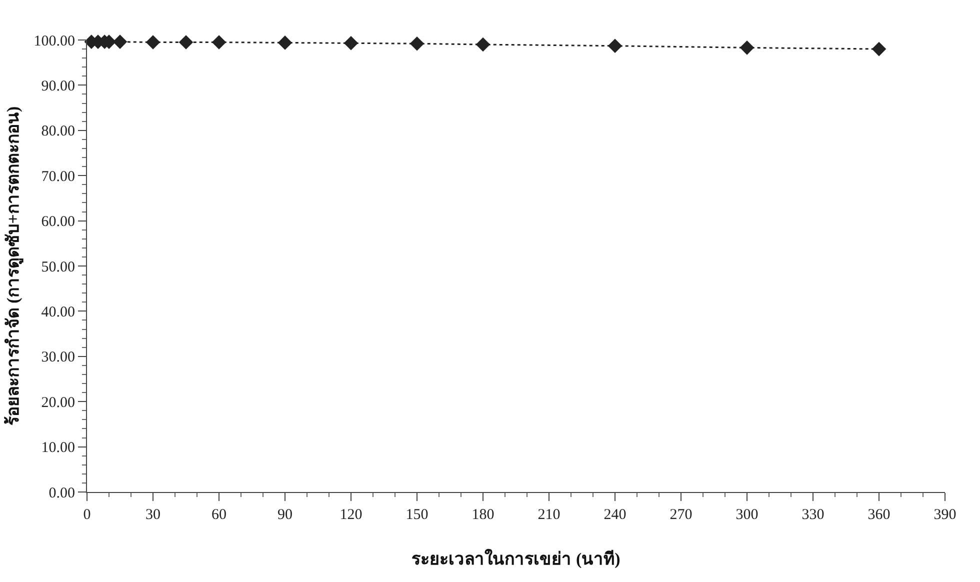  What do you see at coordinates (516, 558) in the screenshot?
I see `x-axis-title: ระยะเวลาในการเขย่า (นาที)` at bounding box center [516, 558].